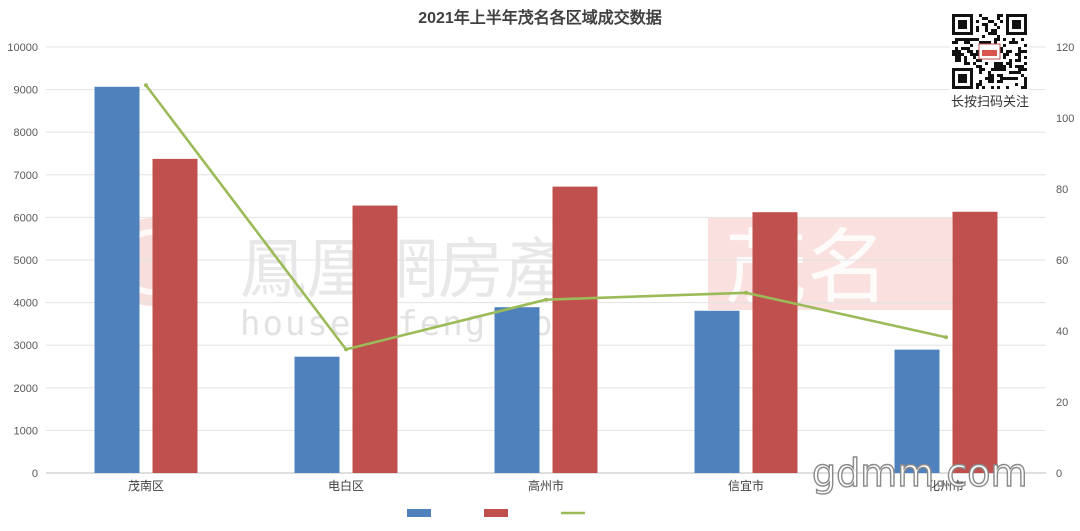 The width and height of the screenshot is (1080, 531). I want to click on right-axis: 0 20 40 60 80 100 120, so click(1065, 261).